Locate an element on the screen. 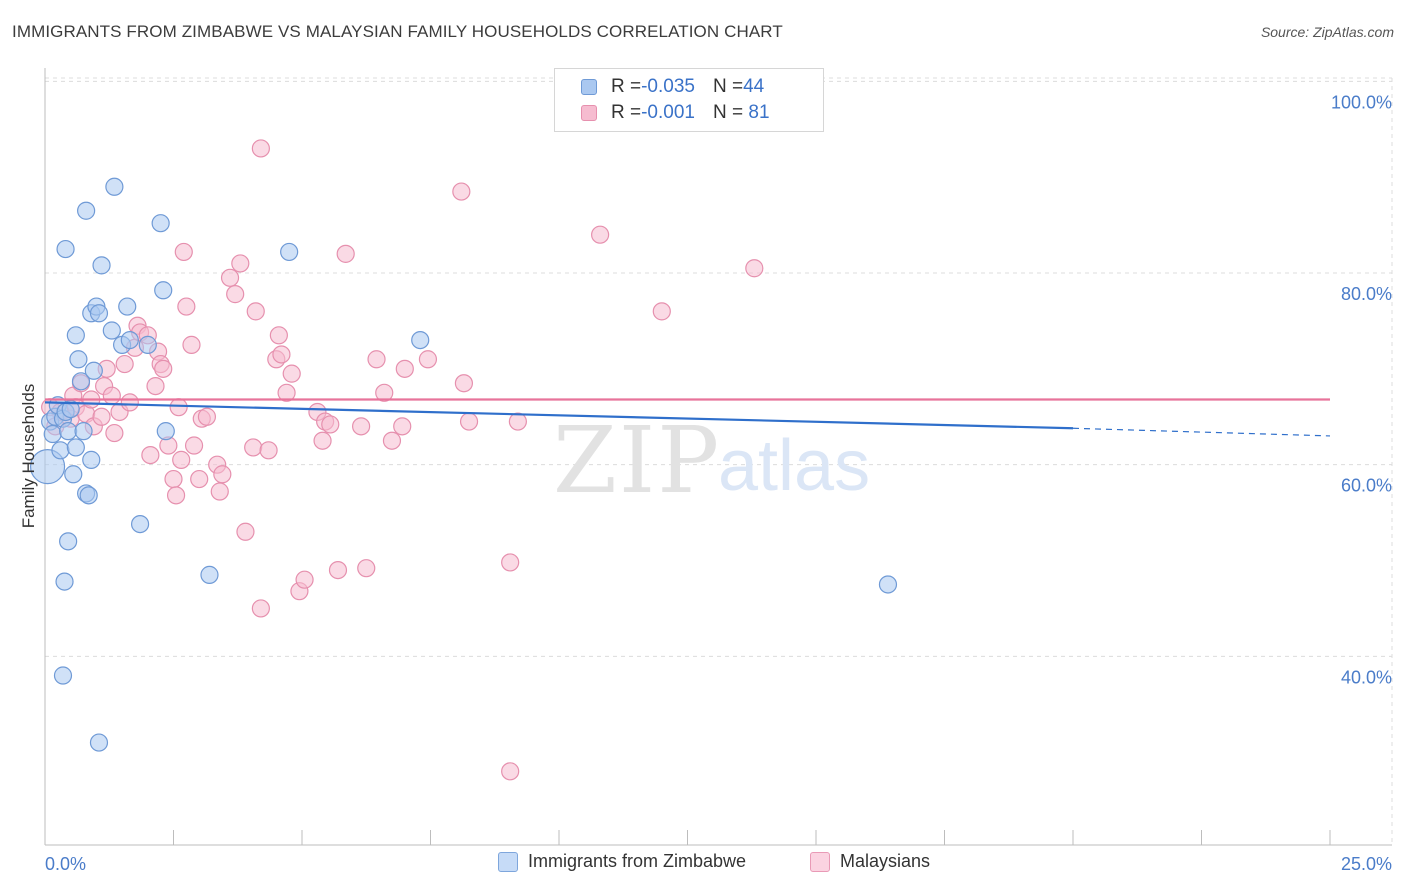 This screenshot has width=1406, height=892. trend-line-zimbabwe-extension is located at coordinates (1201, 432).